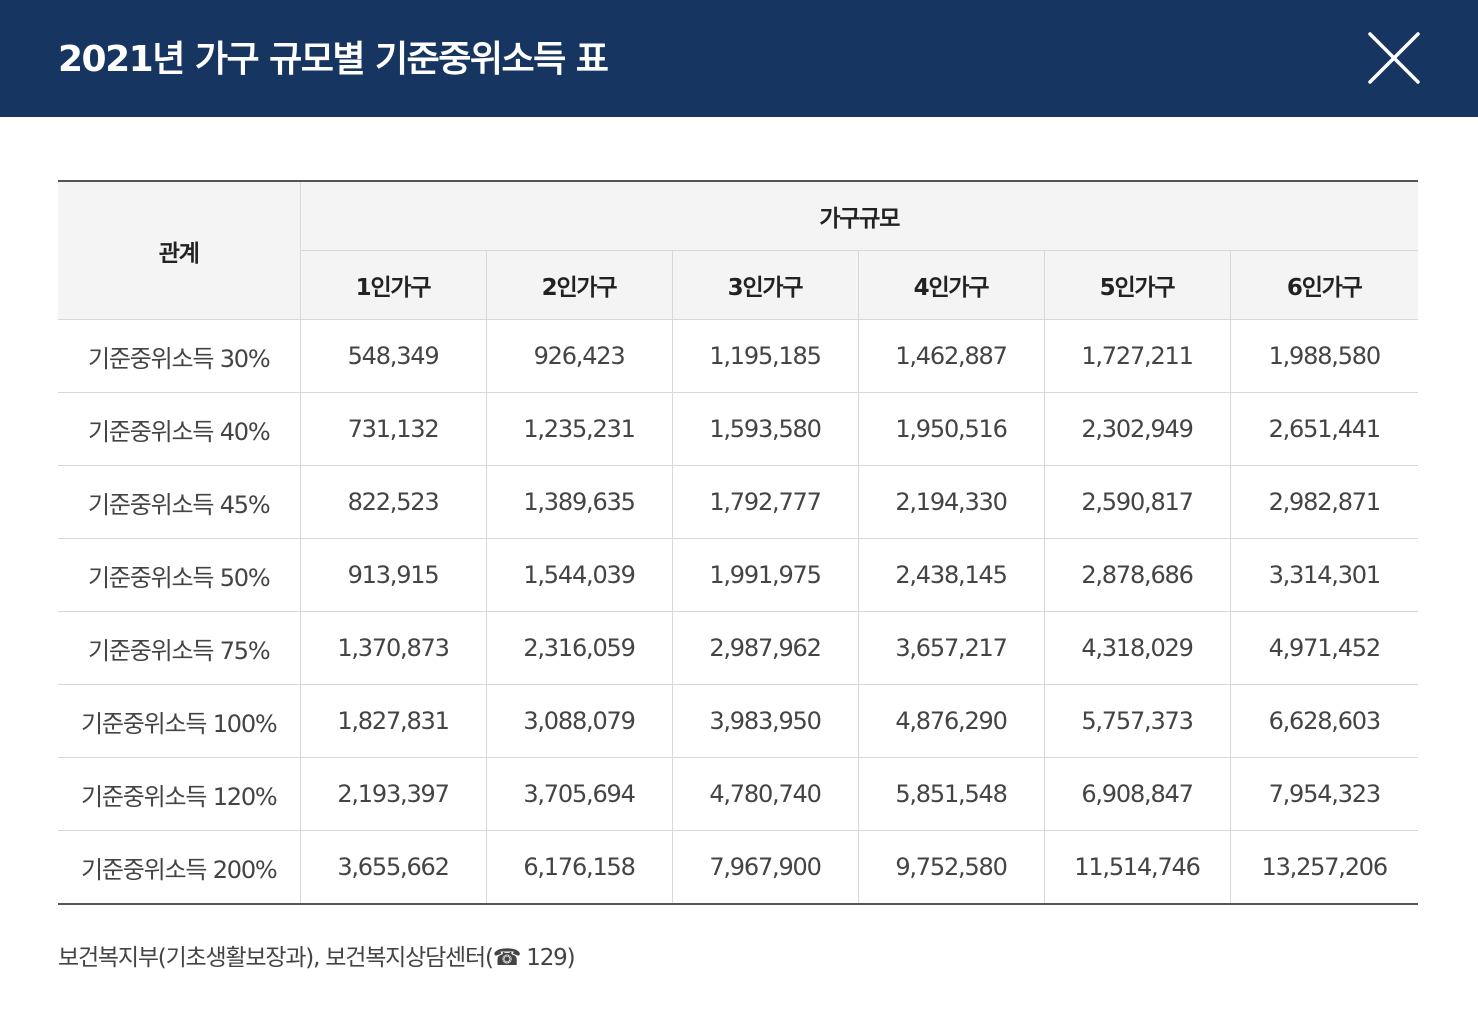  Describe the element at coordinates (1137, 794) in the screenshot. I see `table-cell: 6,908,847` at that location.